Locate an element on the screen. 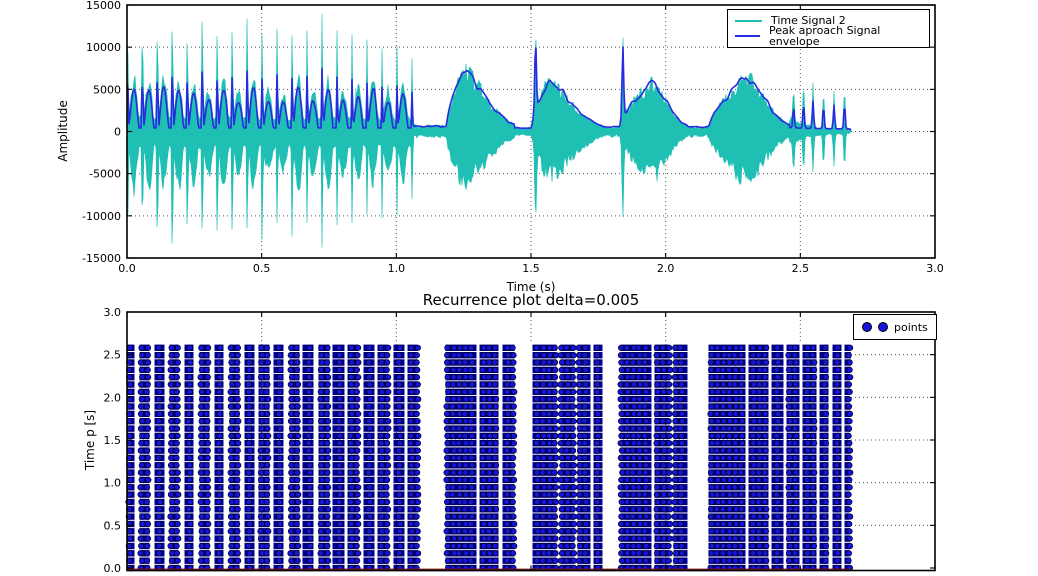 Image resolution: width=1038 pixels, height=576 pixels. cyan-line-swatch is located at coordinates (748, 20).